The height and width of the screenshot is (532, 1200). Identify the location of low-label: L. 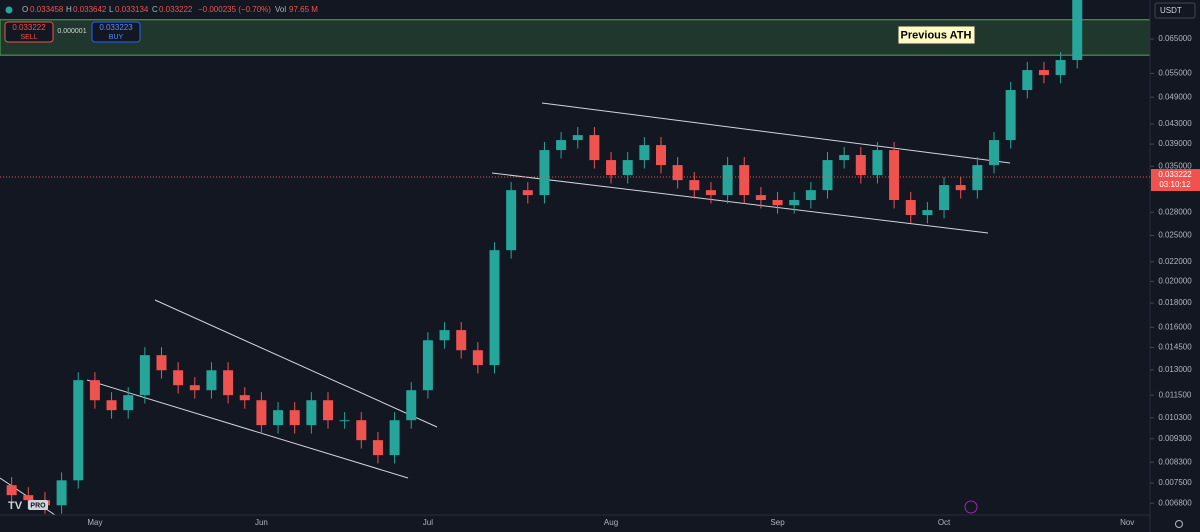
(111, 9).